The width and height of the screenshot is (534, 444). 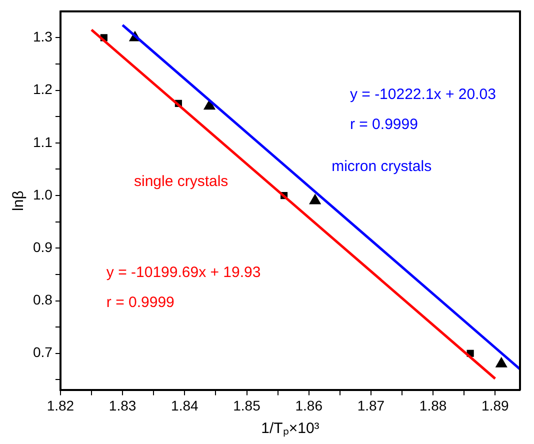 I want to click on x-tick-label: 1.83, so click(x=122, y=405).